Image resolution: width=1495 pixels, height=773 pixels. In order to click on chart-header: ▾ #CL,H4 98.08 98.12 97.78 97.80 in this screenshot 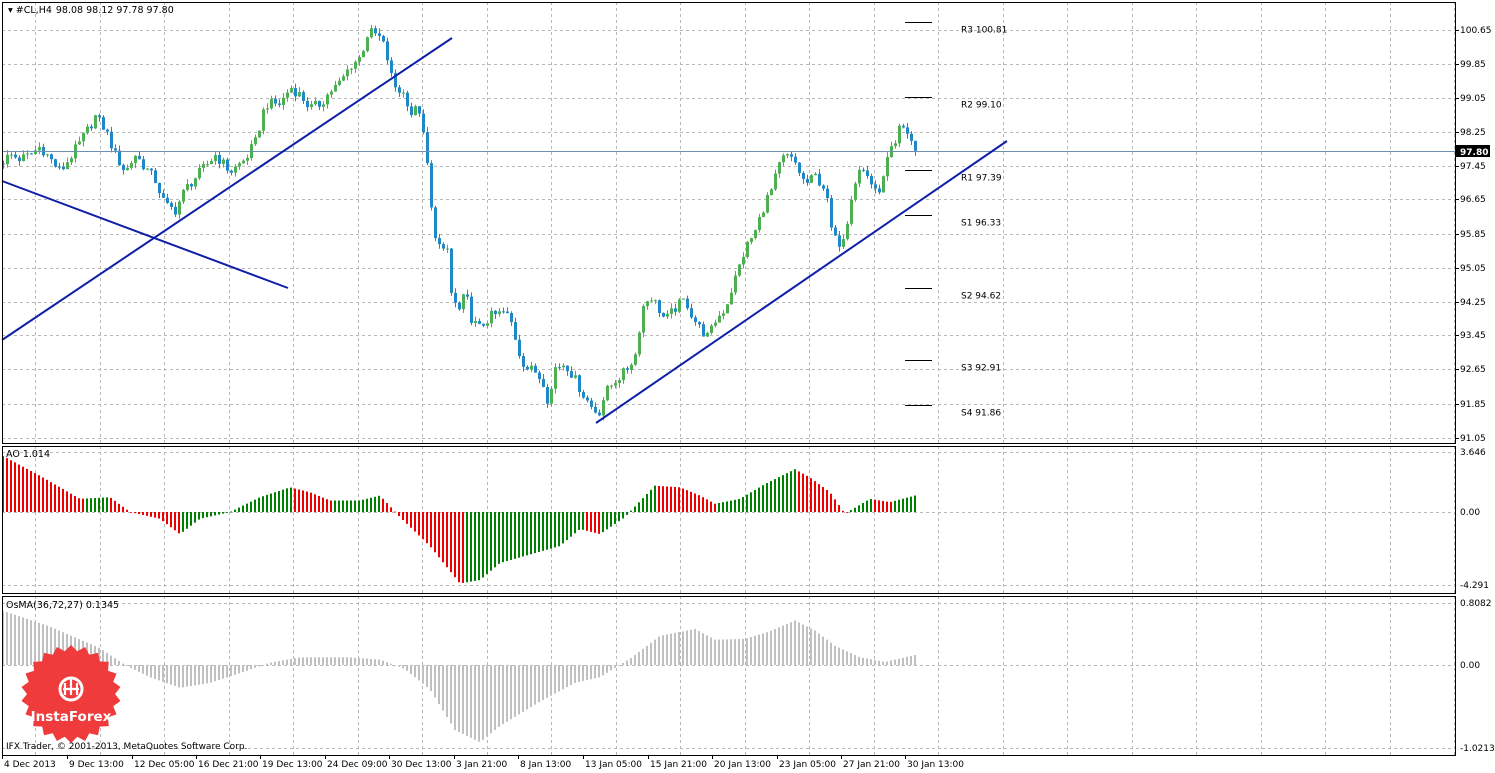, I will do `click(91, 10)`.